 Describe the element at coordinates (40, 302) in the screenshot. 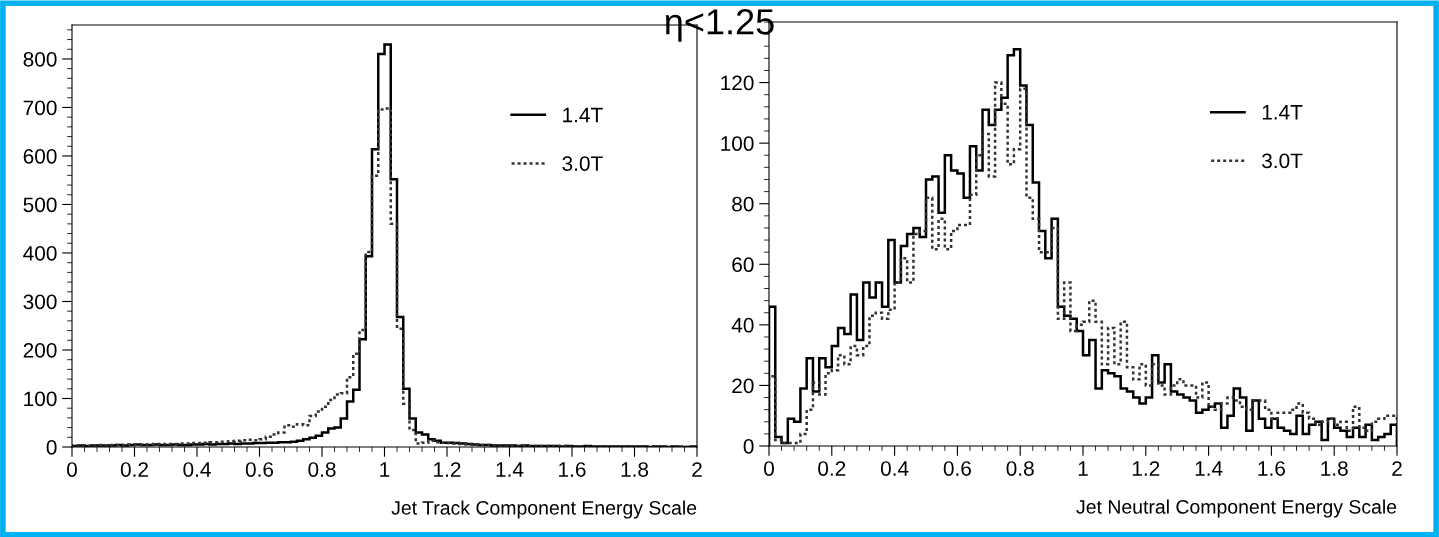

I see `y-tick-label: 300` at that location.